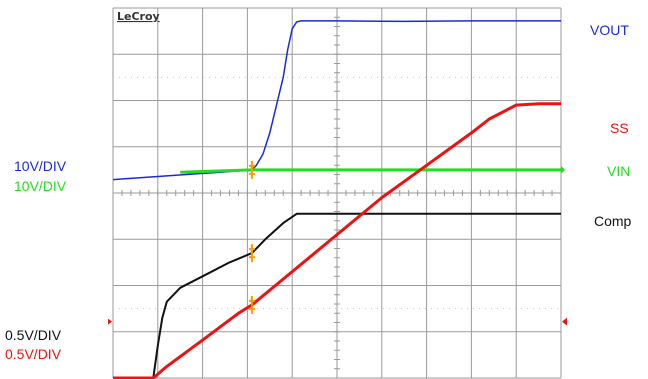 This screenshot has width=648, height=379. Describe the element at coordinates (40, 186) in the screenshot. I see `scale-label-top-2: 10V/DIV` at that location.